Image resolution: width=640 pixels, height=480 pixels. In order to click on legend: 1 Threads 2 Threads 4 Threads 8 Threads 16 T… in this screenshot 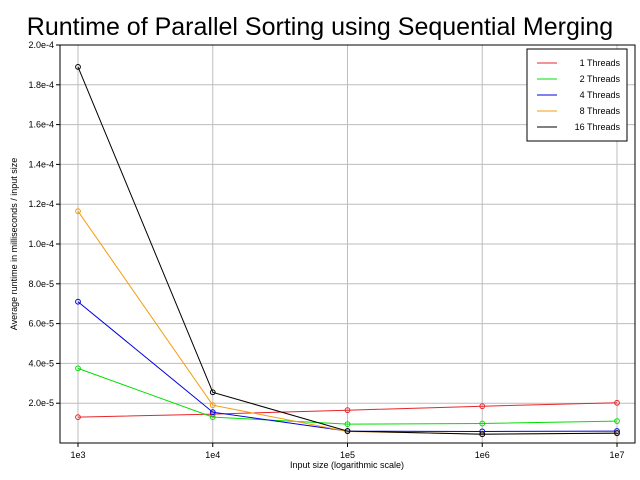, I will do `click(577, 95)`.